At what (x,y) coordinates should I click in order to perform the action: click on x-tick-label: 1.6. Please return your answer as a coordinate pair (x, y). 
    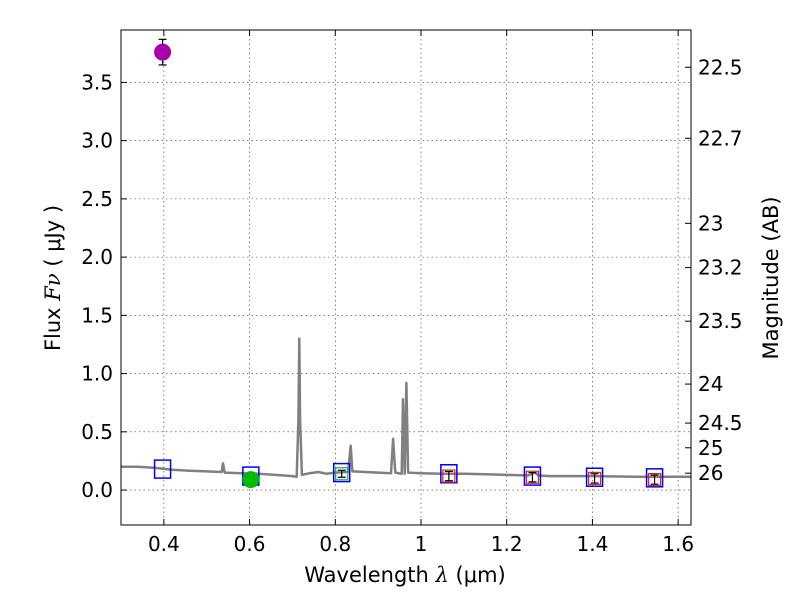
    Looking at the image, I should click on (678, 544).